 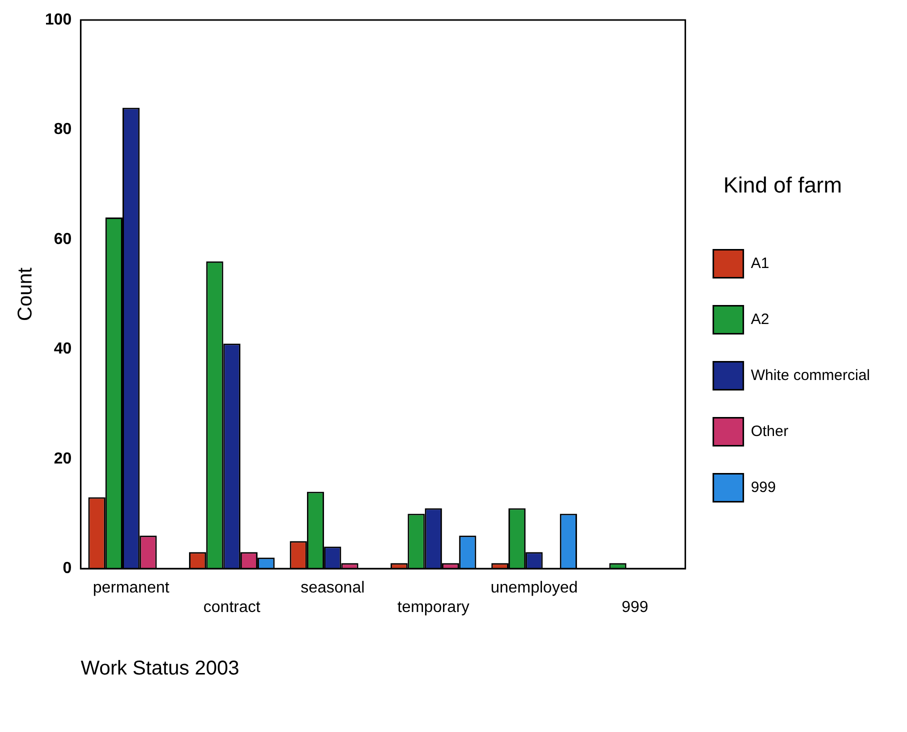 I want to click on y-axis-title: Count, so click(x=25, y=294).